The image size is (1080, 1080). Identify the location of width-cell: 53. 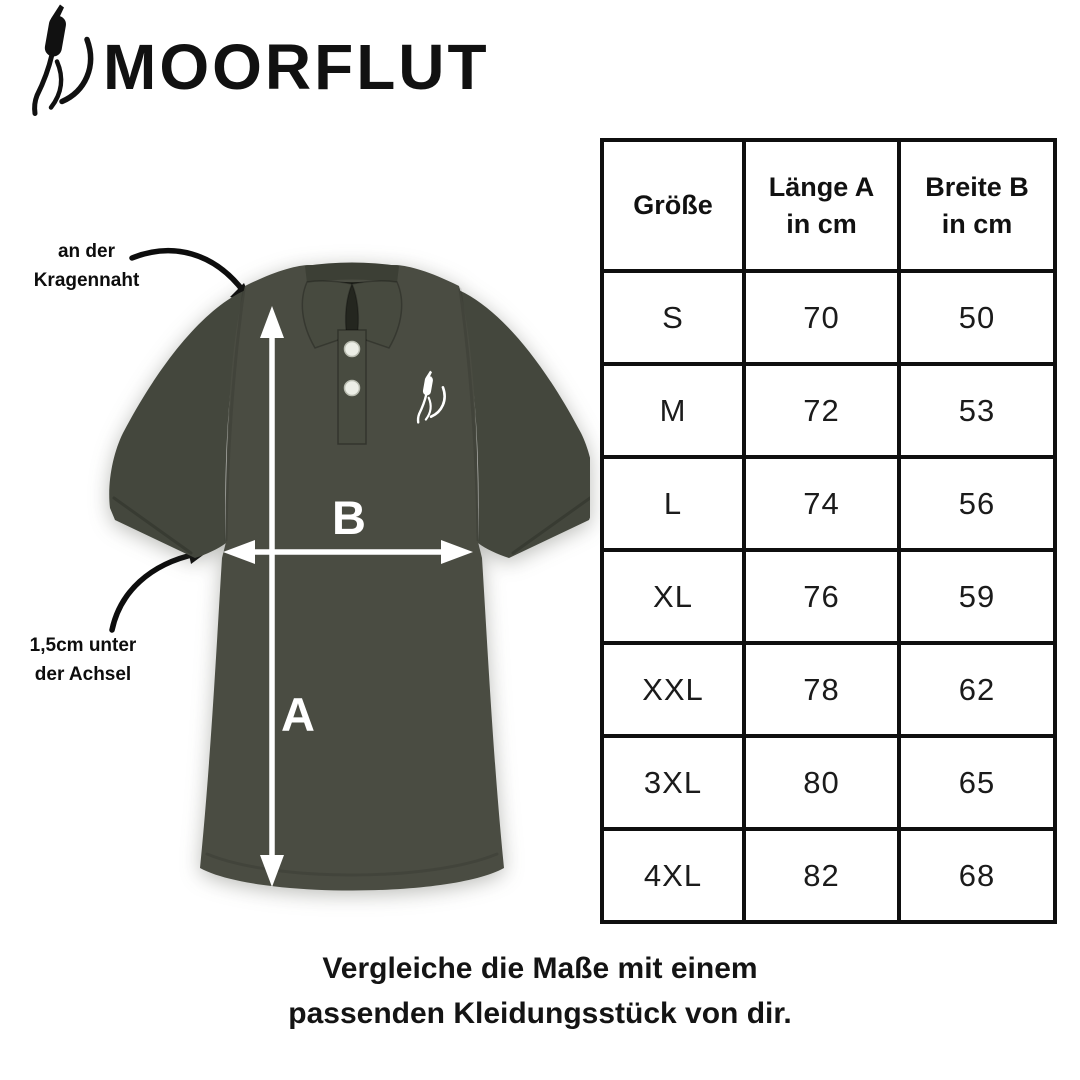
(977, 410).